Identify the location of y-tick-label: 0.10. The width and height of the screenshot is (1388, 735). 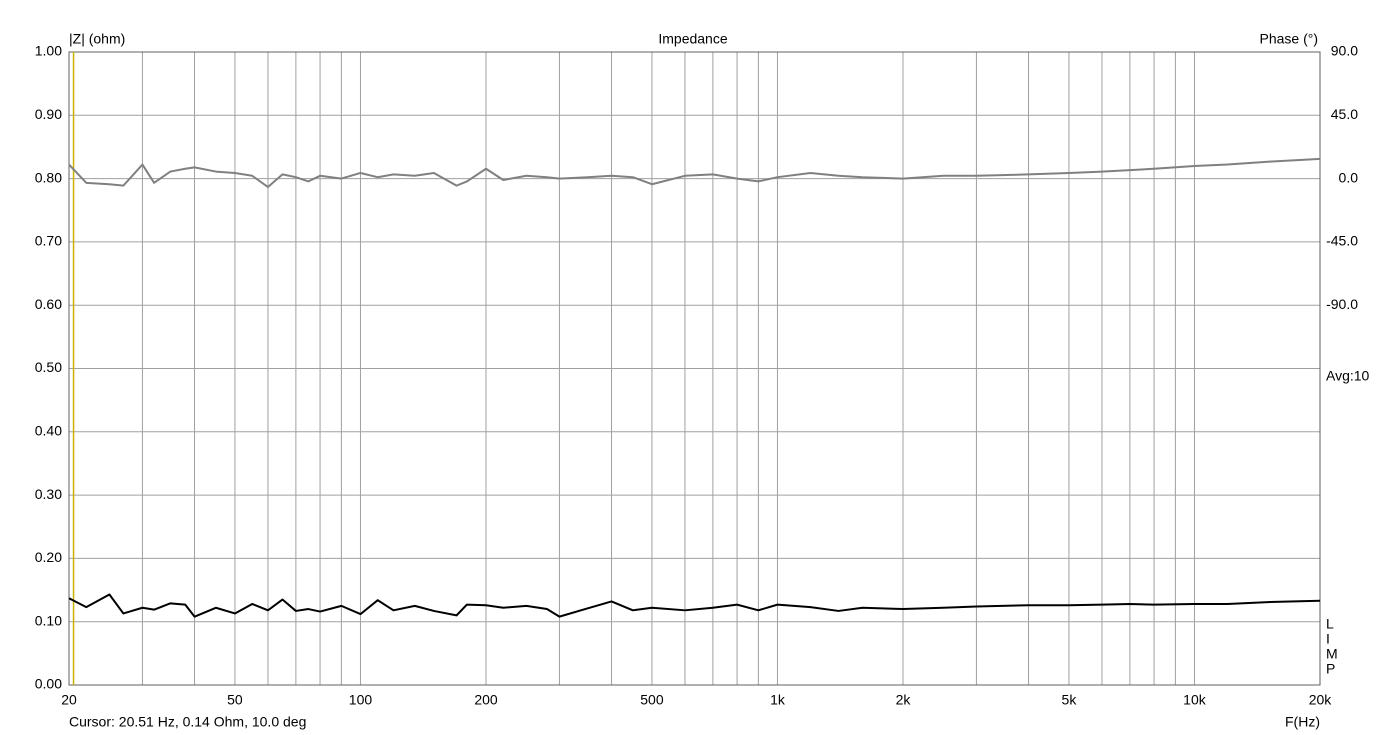
(48, 620).